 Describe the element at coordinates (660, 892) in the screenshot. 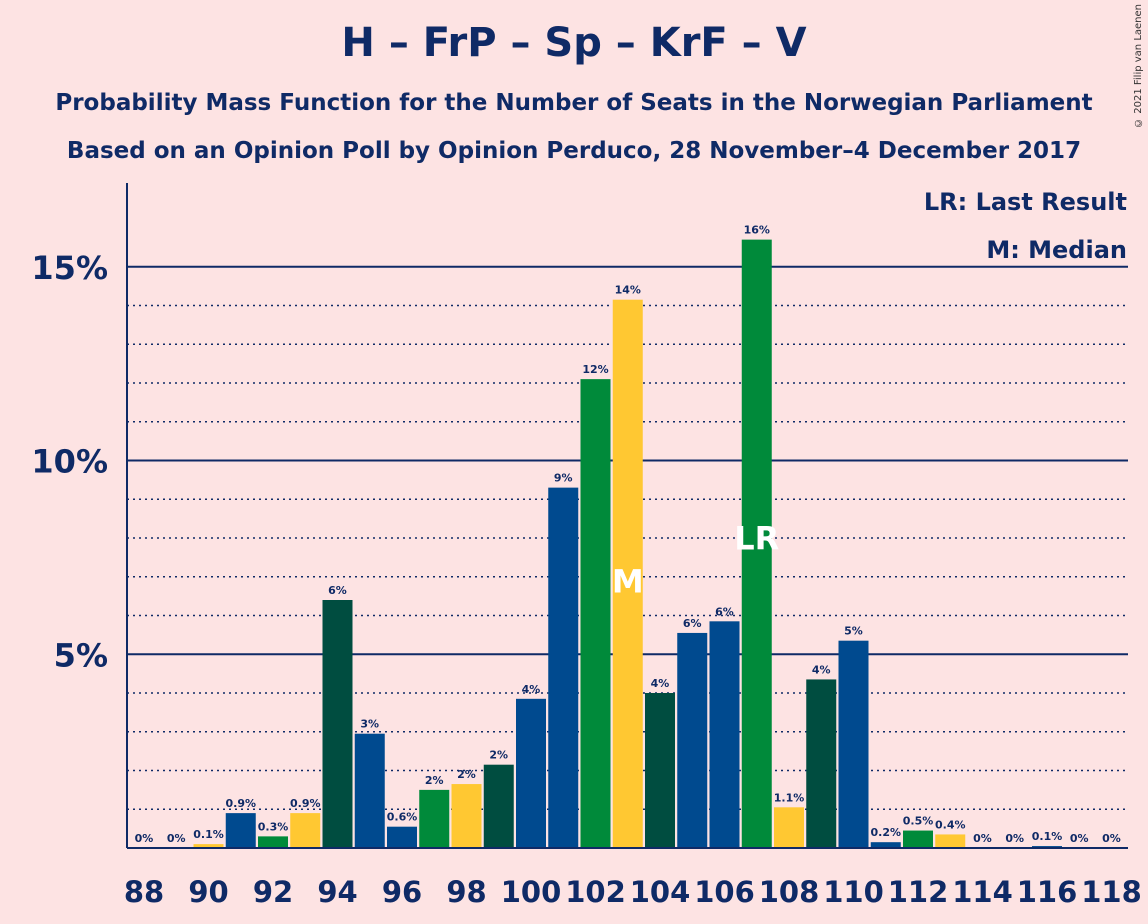

I see `x-tick-label: 104` at that location.